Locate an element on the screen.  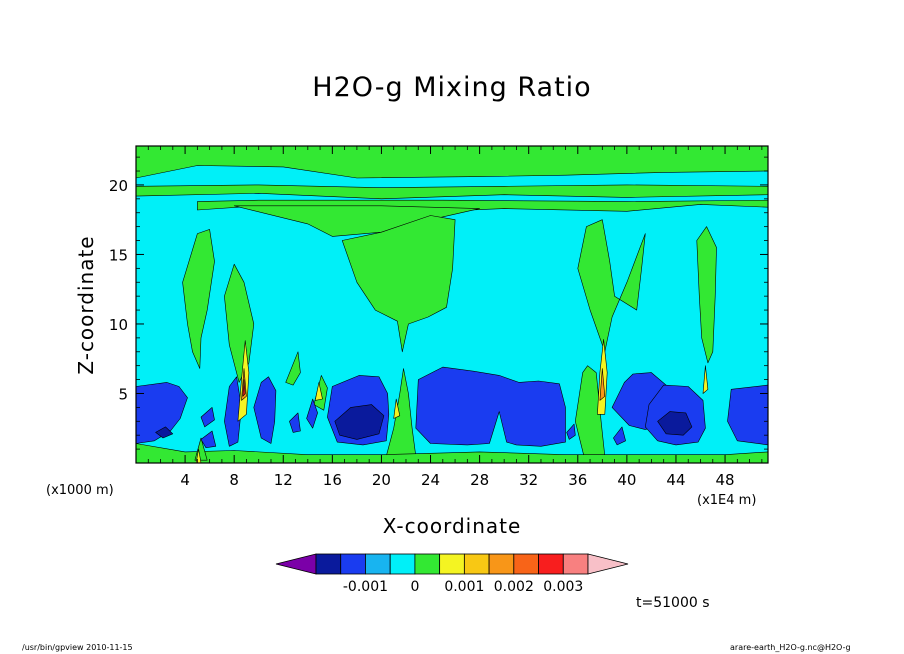
y-tick-label: 15 is located at coordinates (118, 255).